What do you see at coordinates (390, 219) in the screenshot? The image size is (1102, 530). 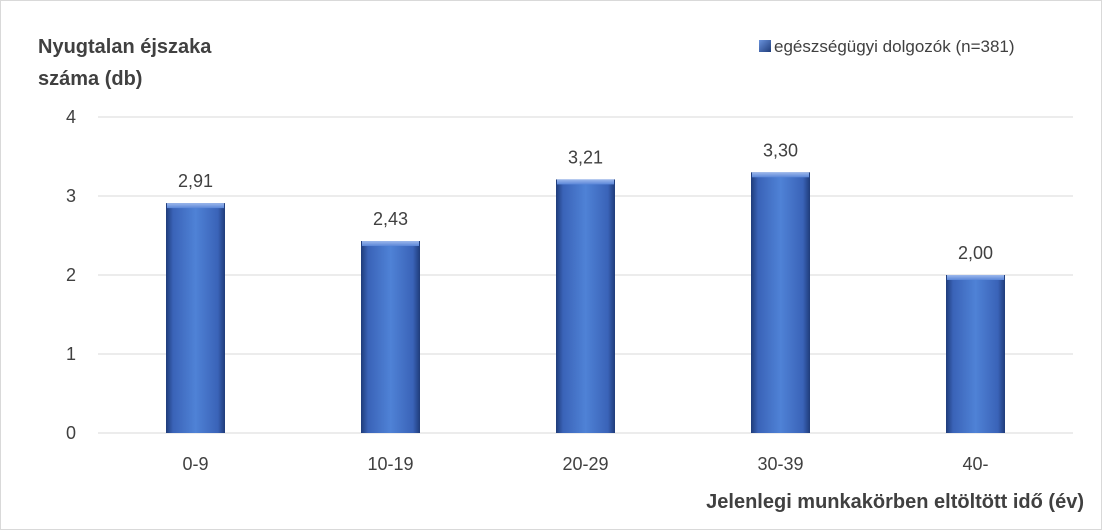 I see `data-label-10-19: 2,43` at bounding box center [390, 219].